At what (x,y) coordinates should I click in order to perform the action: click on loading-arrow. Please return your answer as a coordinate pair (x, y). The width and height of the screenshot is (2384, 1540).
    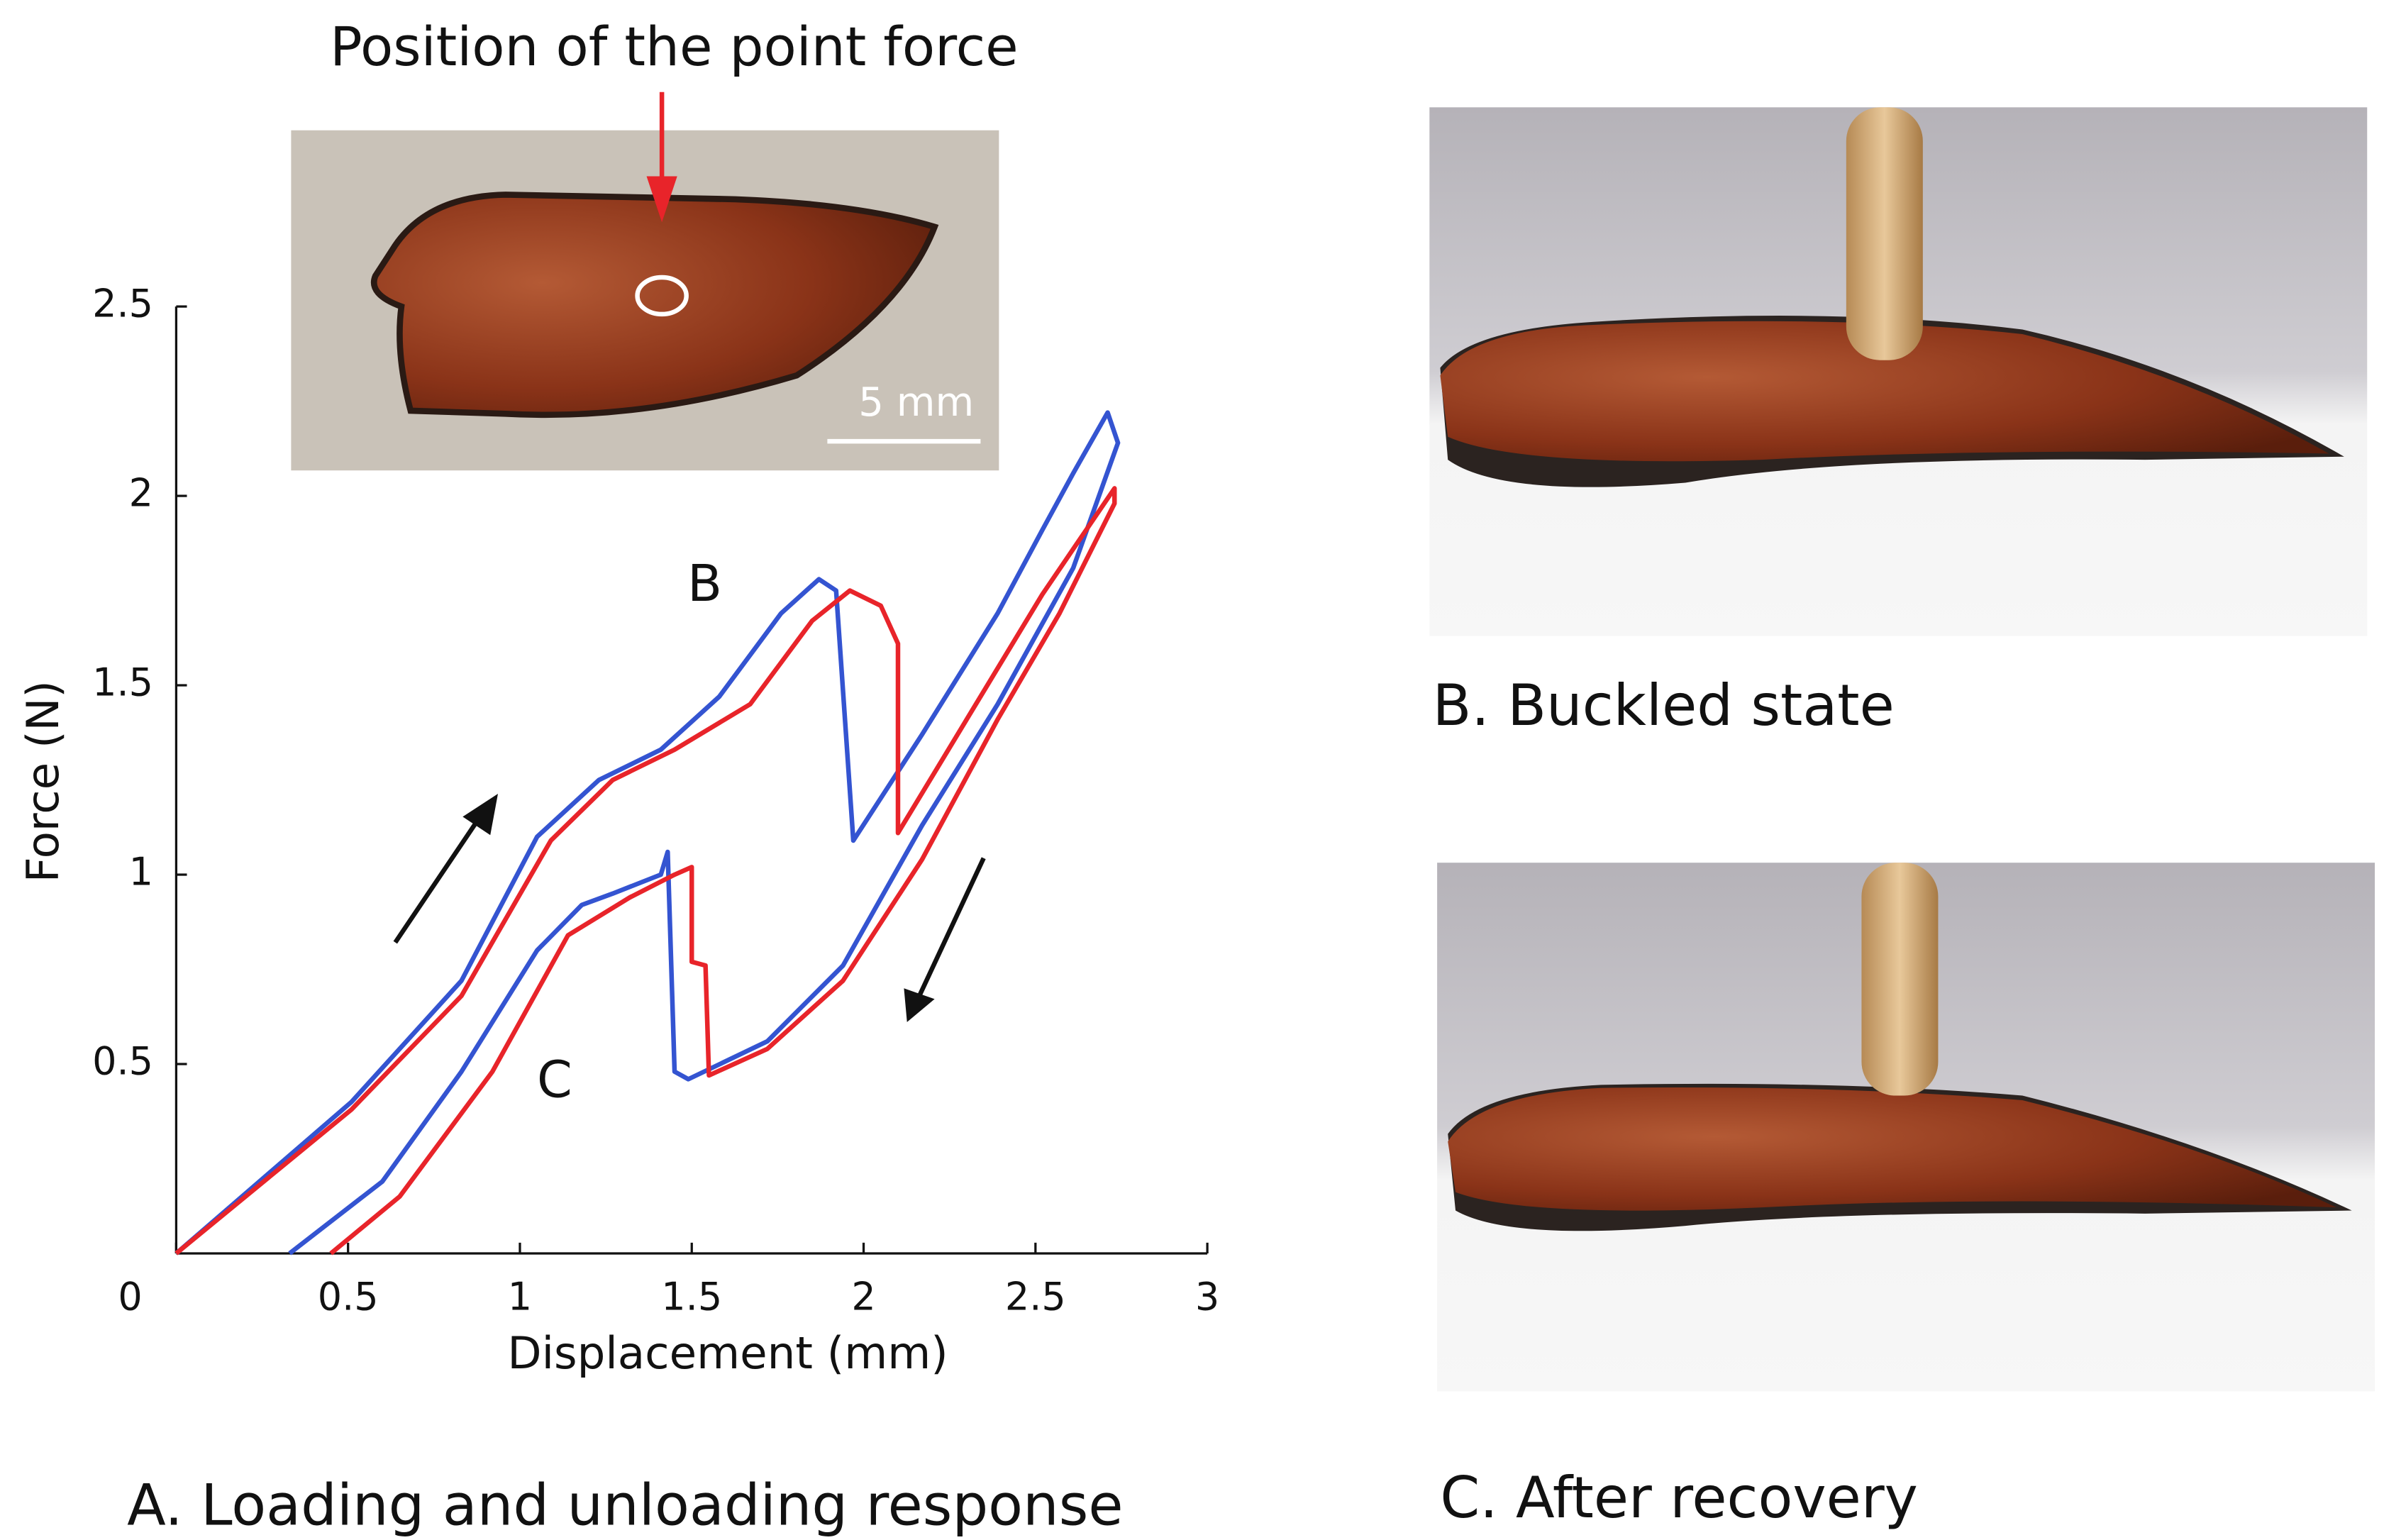
    Looking at the image, I should click on (438, 879).